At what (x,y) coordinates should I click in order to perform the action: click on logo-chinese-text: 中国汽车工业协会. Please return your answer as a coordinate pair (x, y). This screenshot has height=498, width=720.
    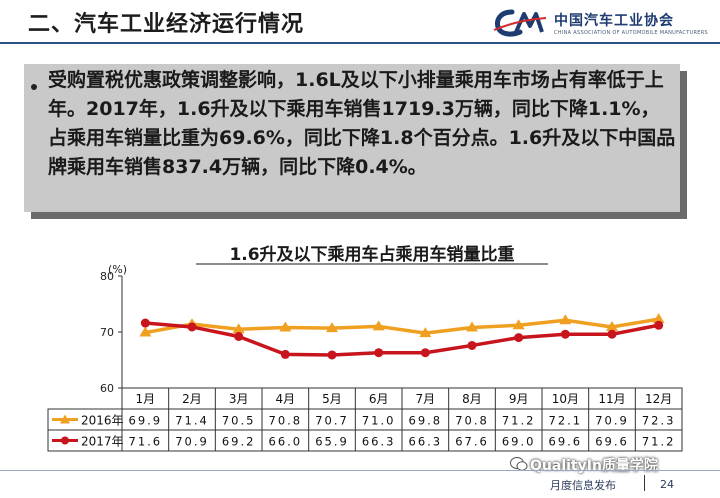
    Looking at the image, I should click on (614, 21).